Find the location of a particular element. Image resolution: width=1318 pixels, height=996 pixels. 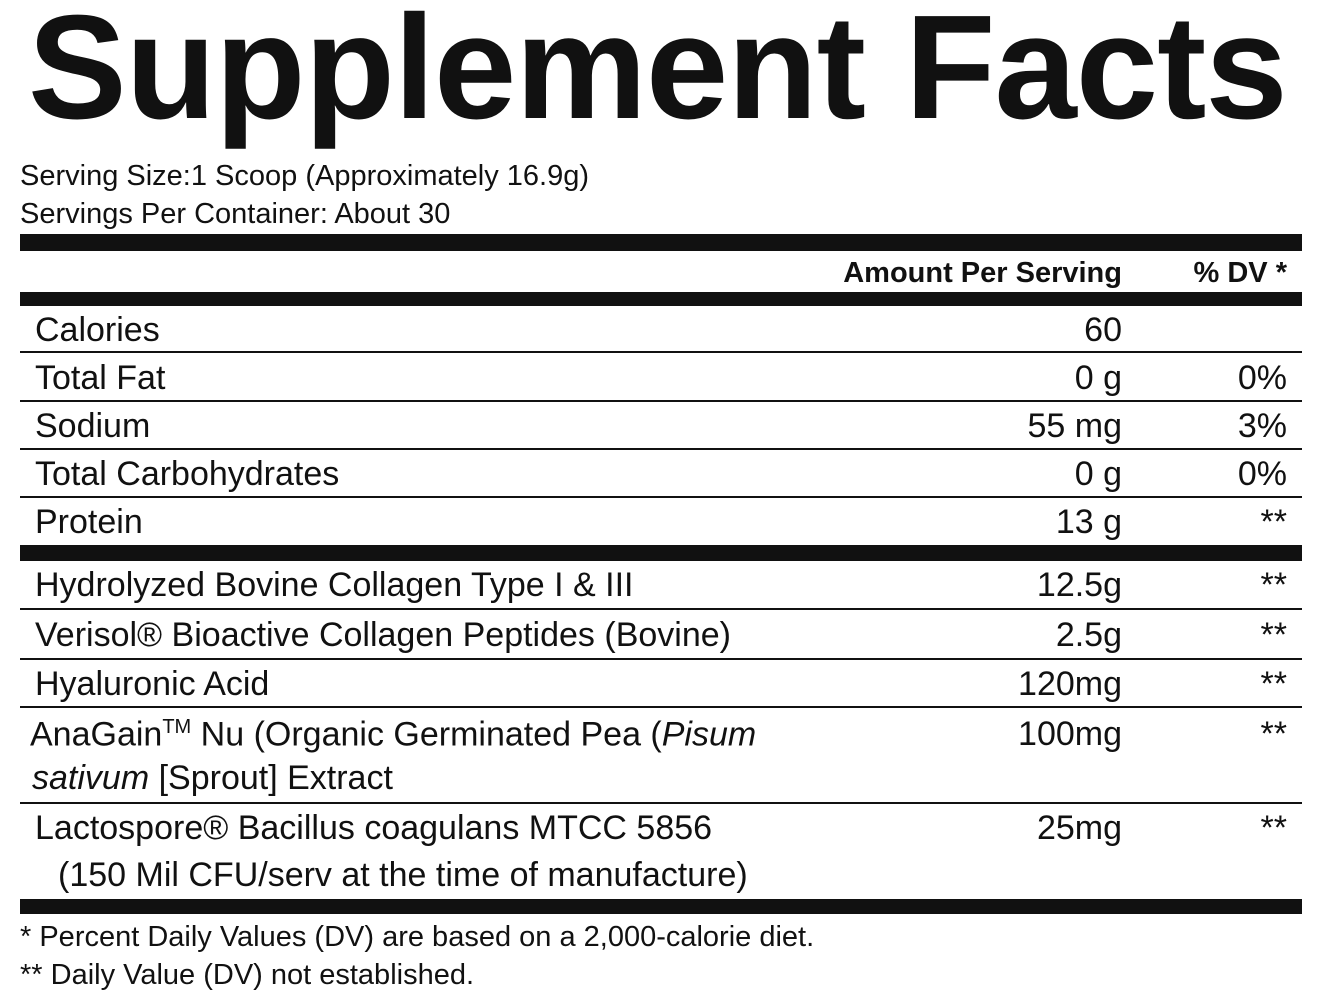

ingredient-amount: 100mg is located at coordinates (1070, 734).